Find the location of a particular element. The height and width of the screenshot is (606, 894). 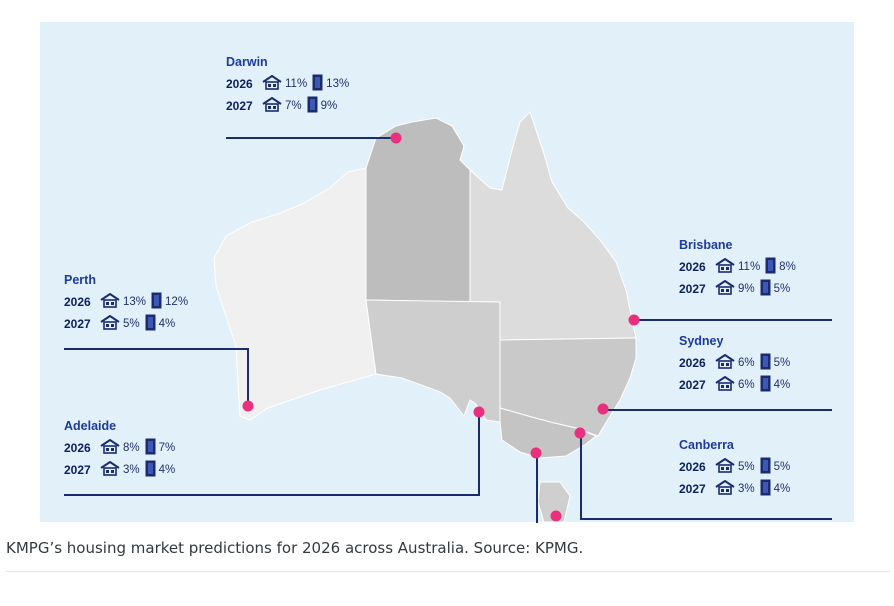

adelaide-leader-line-h is located at coordinates (272, 495).